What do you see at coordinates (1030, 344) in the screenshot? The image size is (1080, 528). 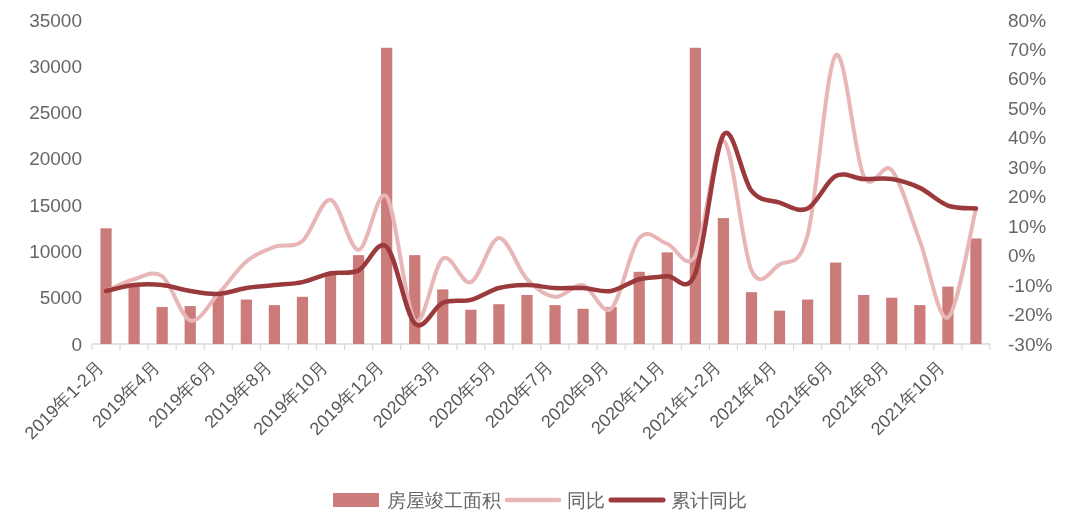 I see `y2-tick-label: -30%` at bounding box center [1030, 344].